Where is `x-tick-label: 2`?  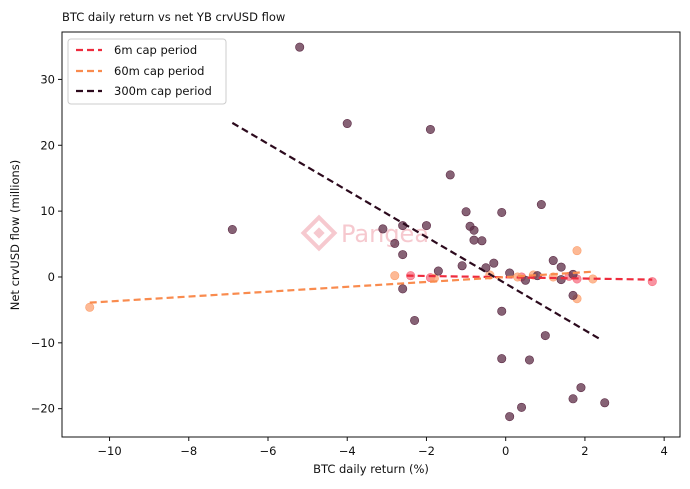
x-tick-label: 2 is located at coordinates (584, 451).